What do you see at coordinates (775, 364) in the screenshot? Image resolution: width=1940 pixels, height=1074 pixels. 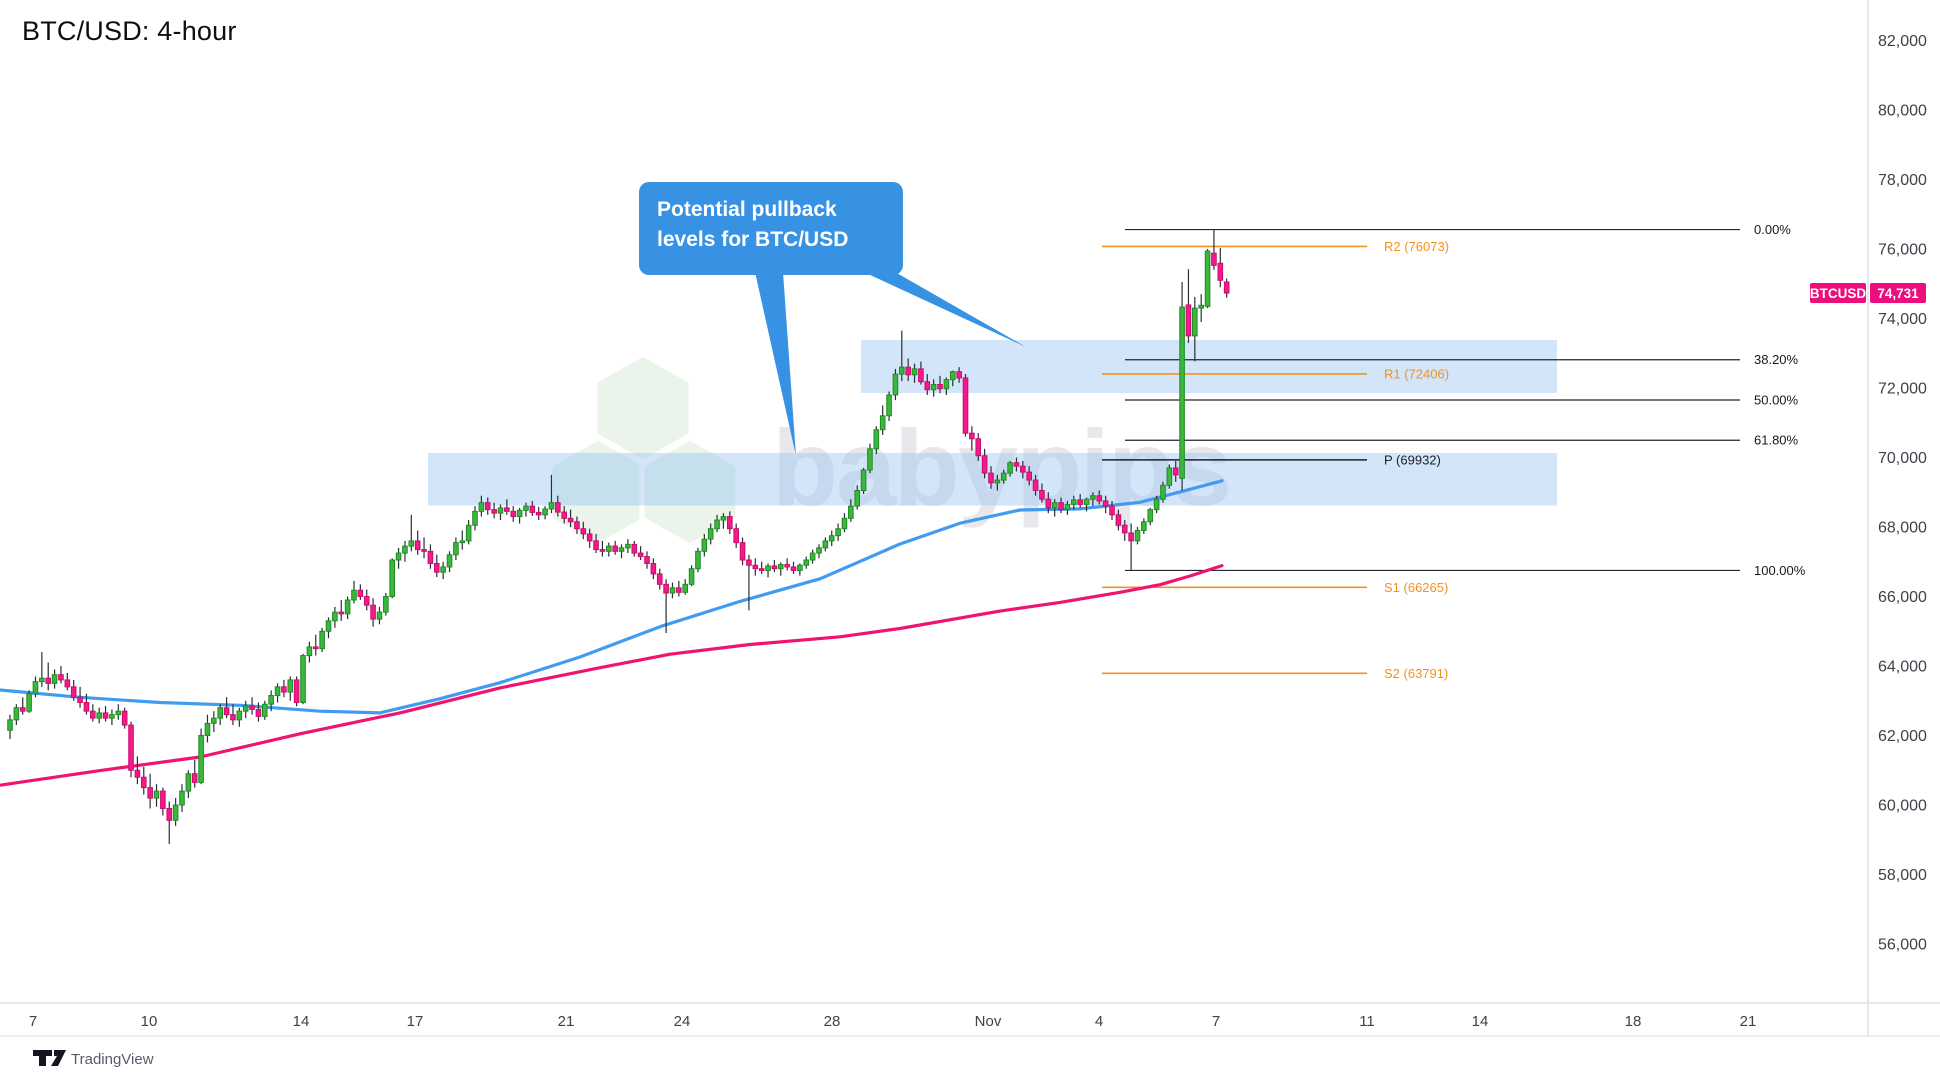 I see `callout-tail-left` at bounding box center [775, 364].